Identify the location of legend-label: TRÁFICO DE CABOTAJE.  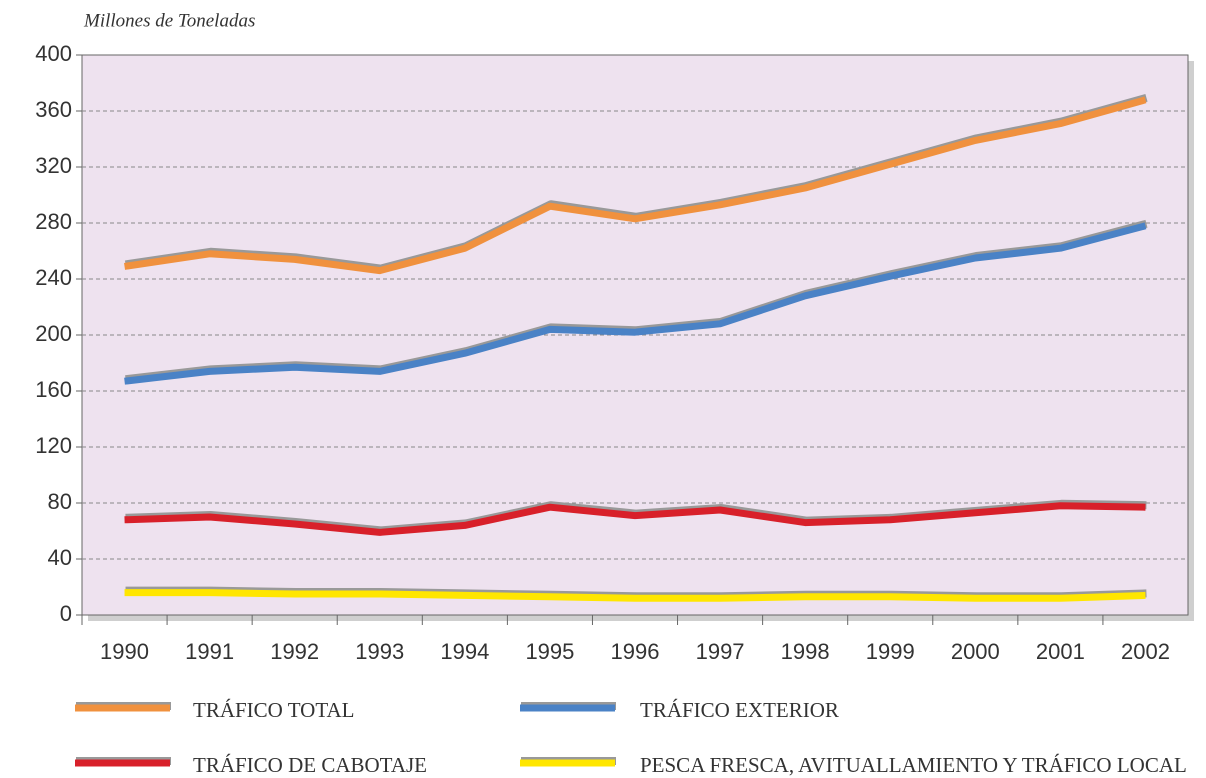
(310, 765).